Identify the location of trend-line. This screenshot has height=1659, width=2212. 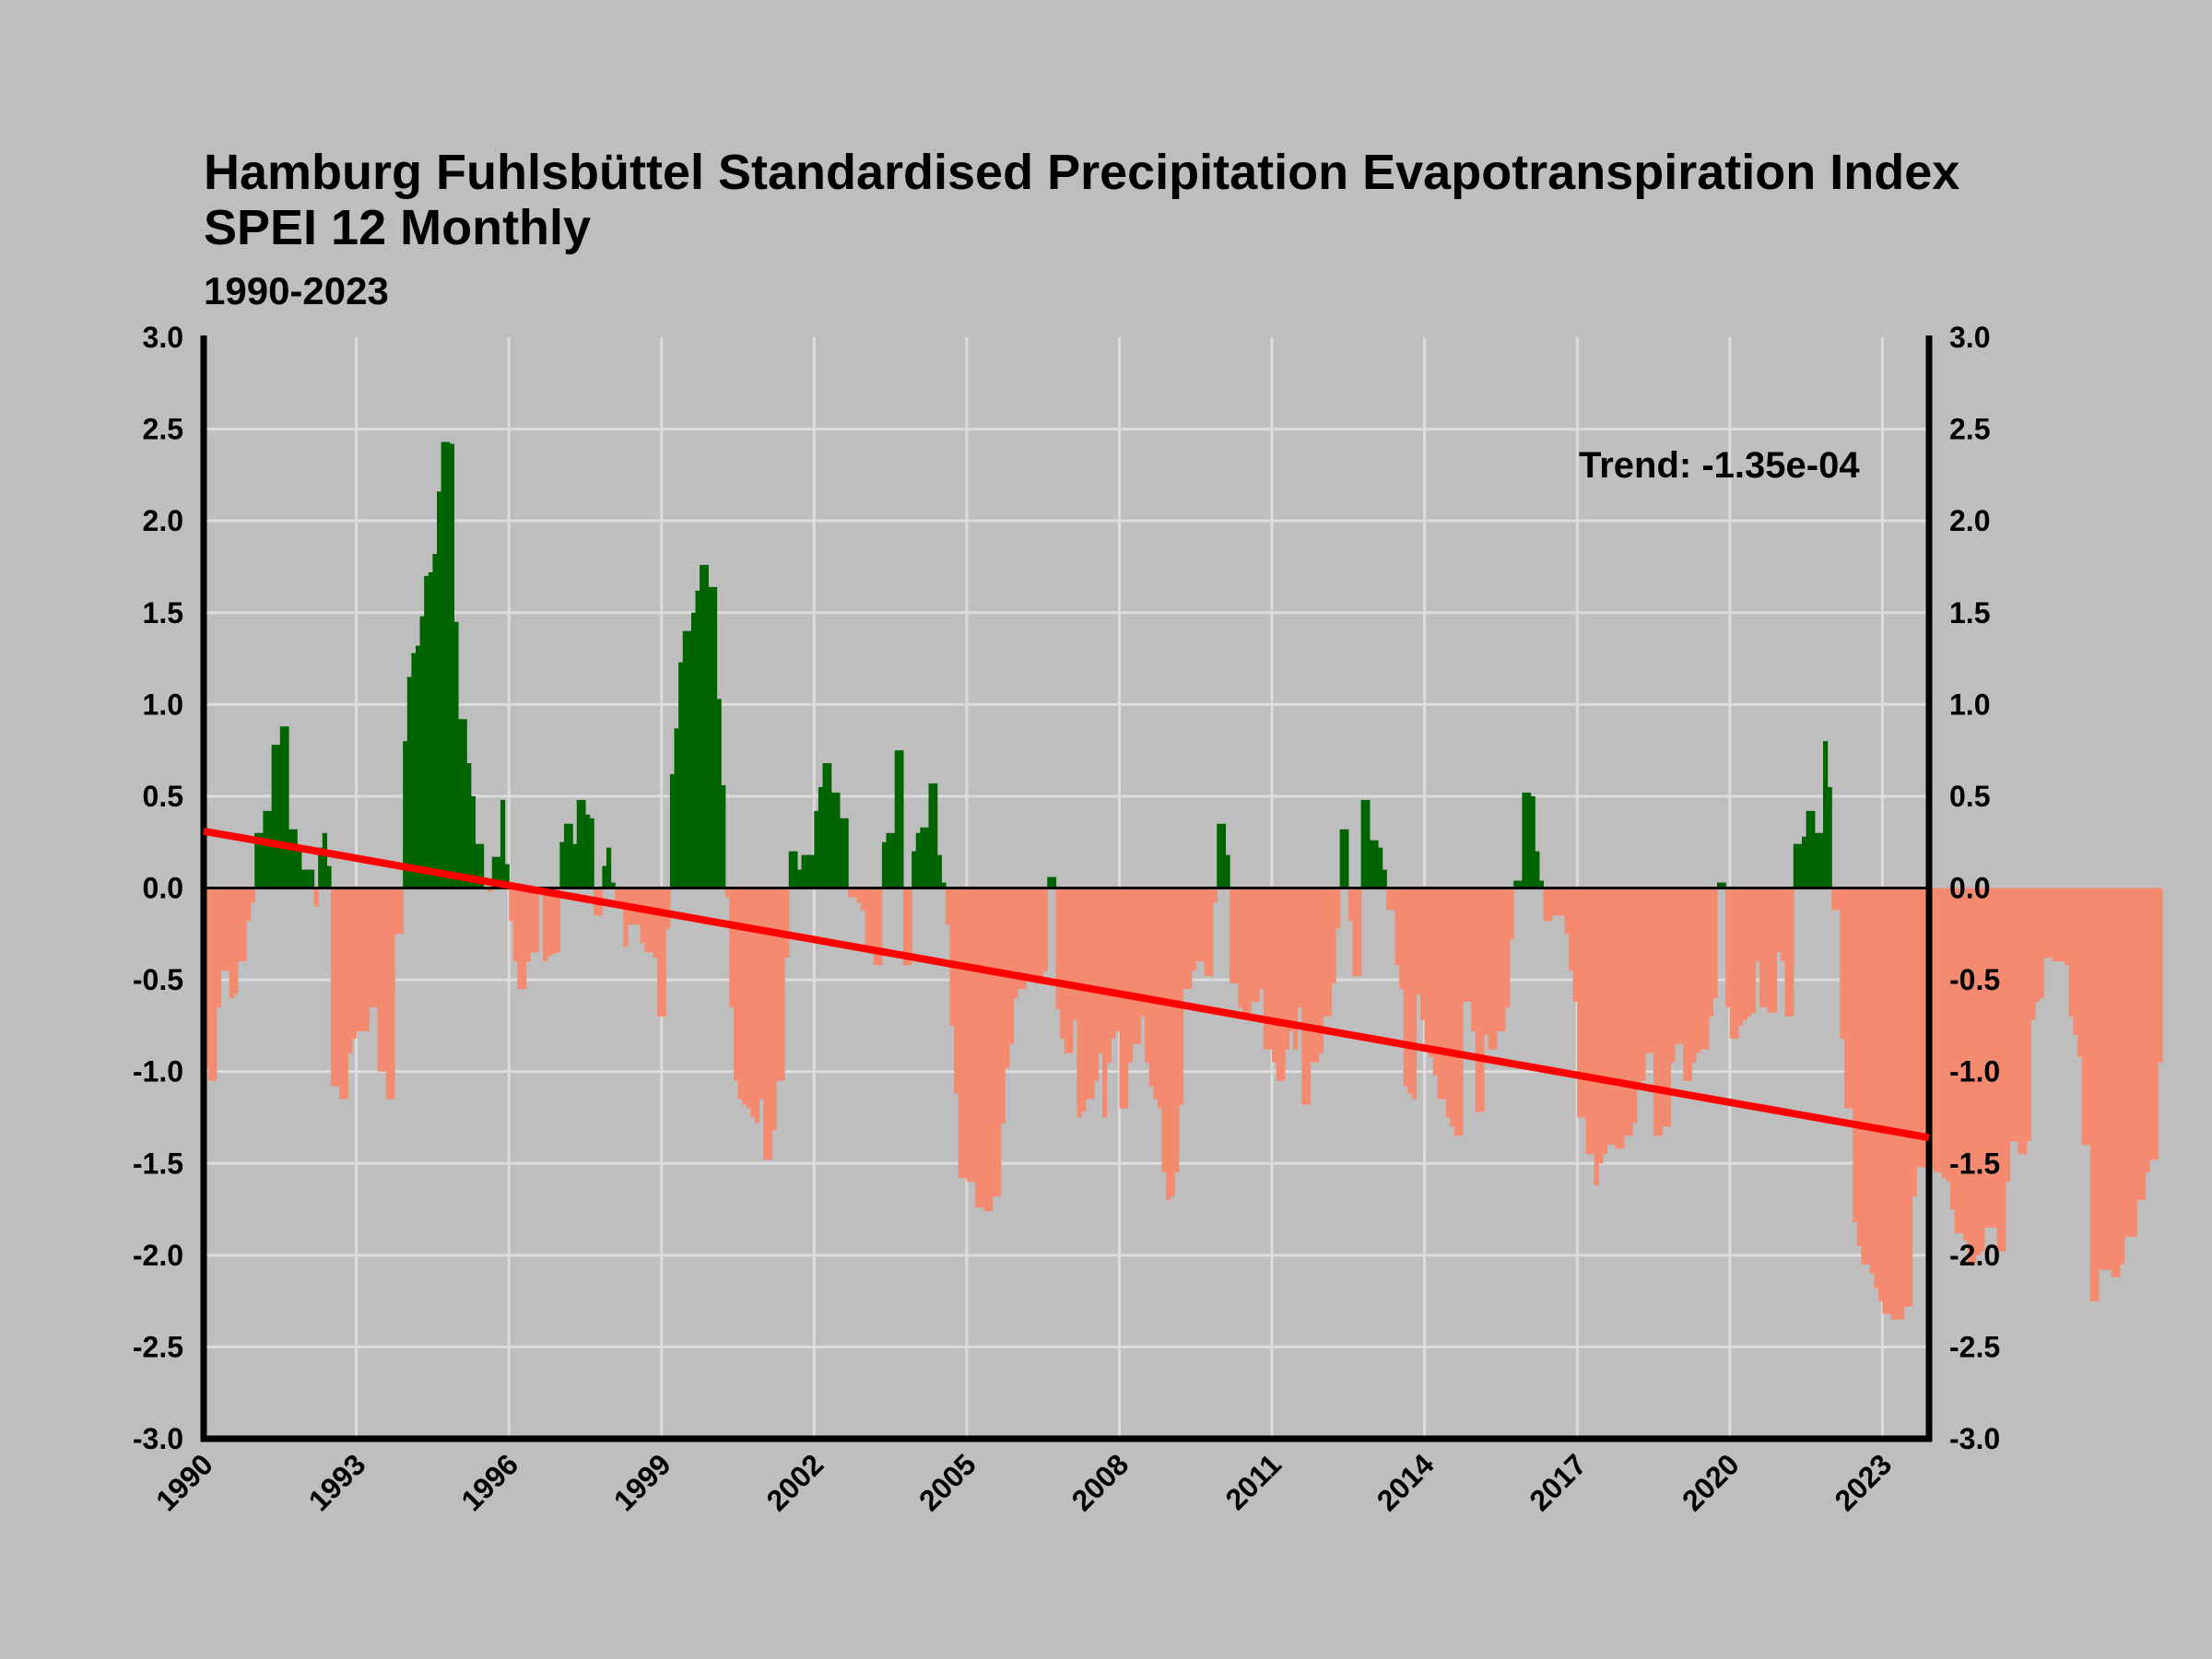
(1066, 984).